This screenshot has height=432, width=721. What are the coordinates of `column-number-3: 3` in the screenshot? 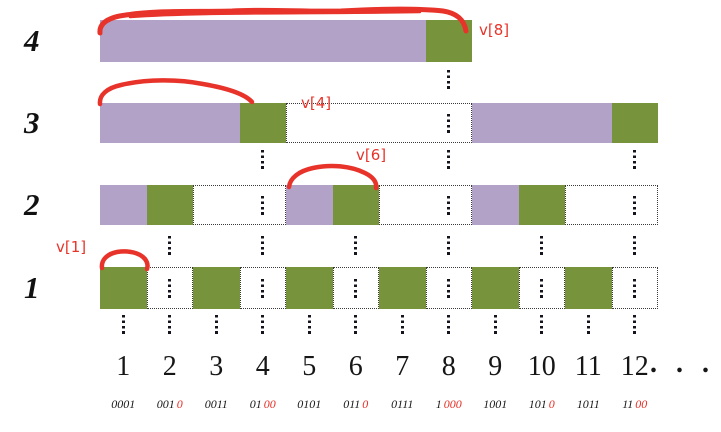 It's located at (216, 366).